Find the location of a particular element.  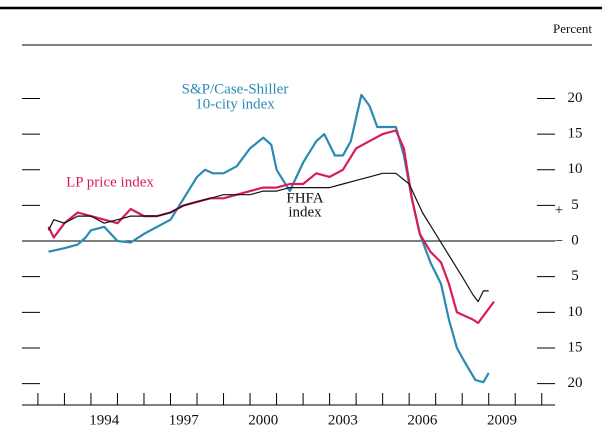

annotation: FHFA is located at coordinates (304, 198).